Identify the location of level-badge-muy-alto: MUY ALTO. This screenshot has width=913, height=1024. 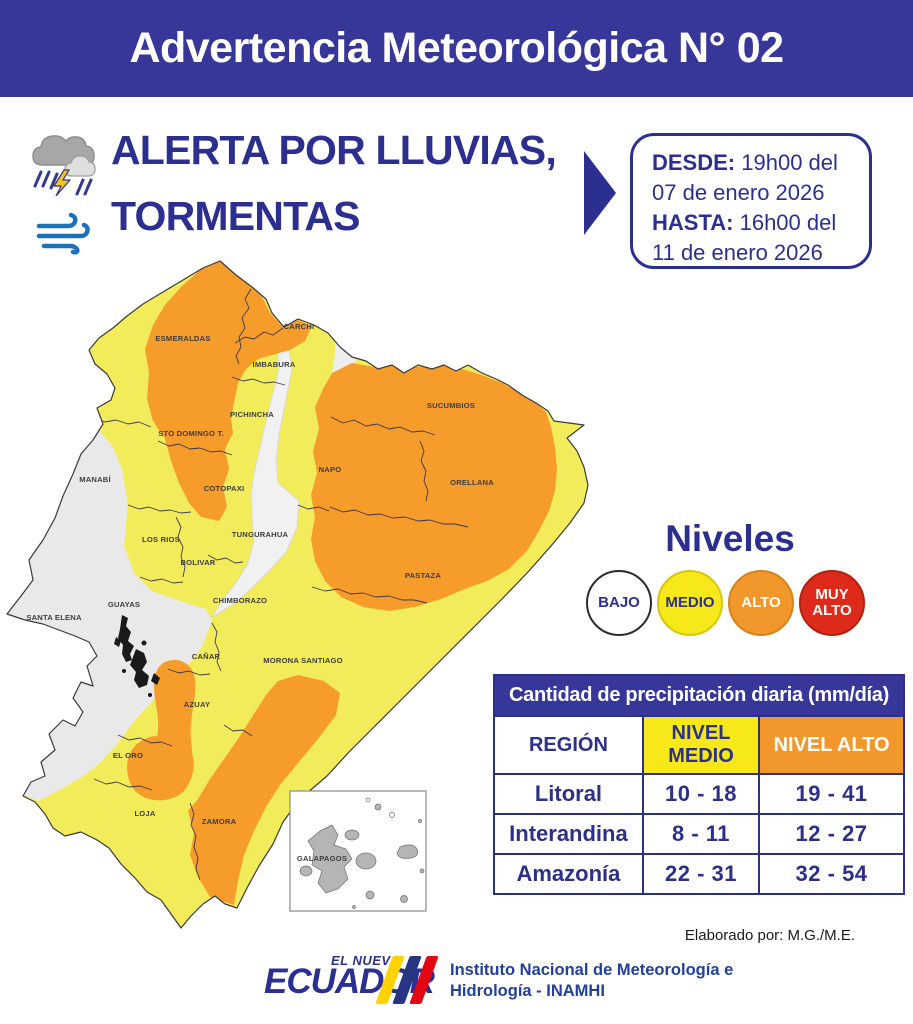
(832, 603).